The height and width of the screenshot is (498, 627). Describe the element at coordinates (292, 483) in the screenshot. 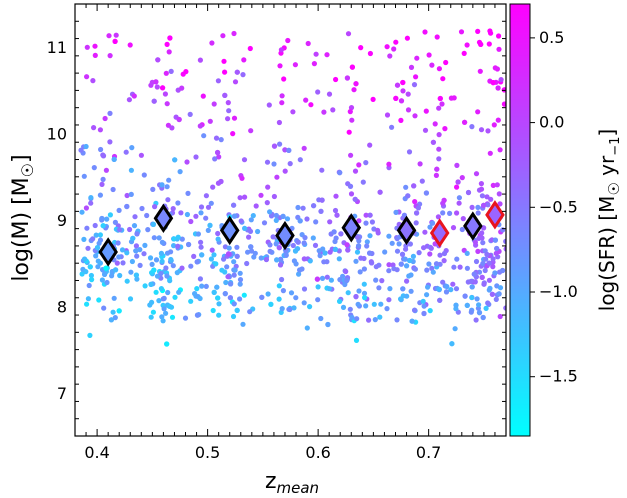

I see `x-axis-label: zmean` at that location.